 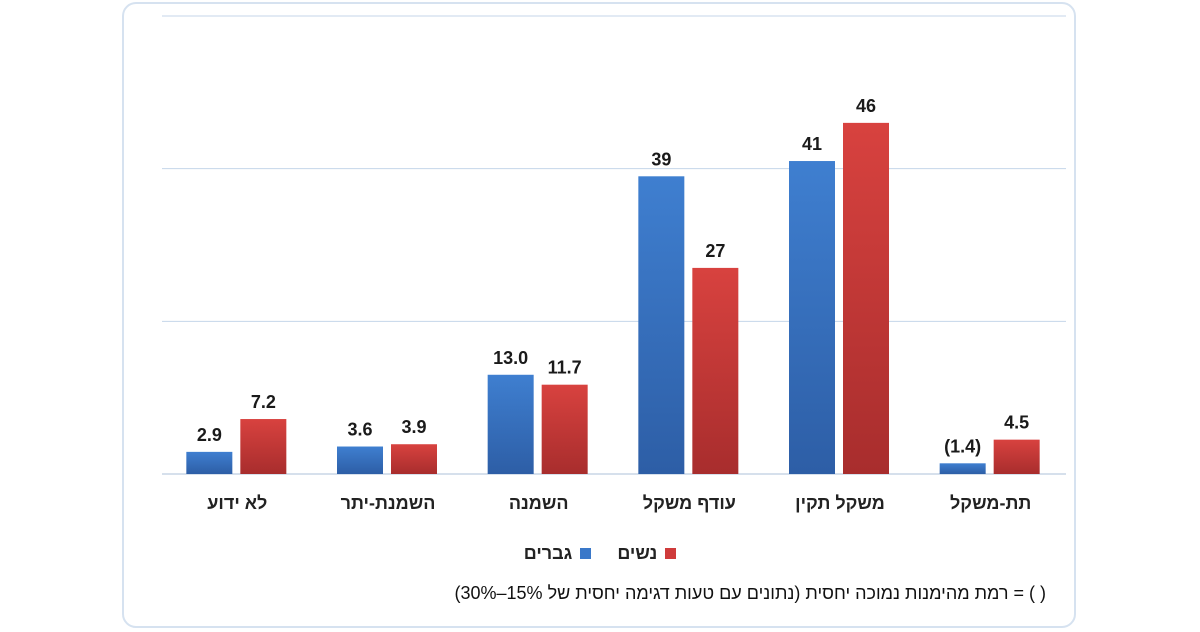 I want to click on legend-label-women: נשים, so click(x=637, y=552).